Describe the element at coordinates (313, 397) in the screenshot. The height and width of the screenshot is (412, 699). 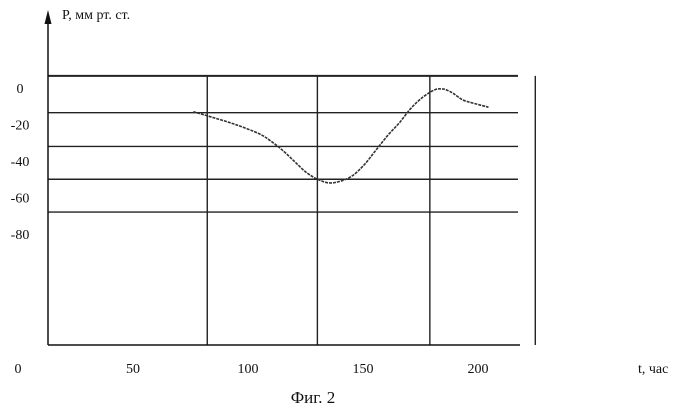
I see `figure-caption: Фиг. 2` at that location.